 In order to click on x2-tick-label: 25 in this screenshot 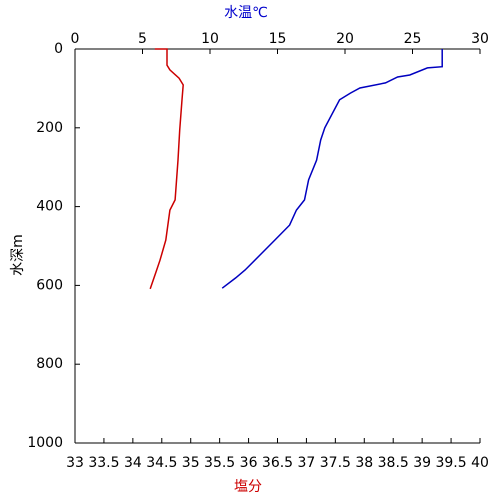, I will do `click(413, 39)`.